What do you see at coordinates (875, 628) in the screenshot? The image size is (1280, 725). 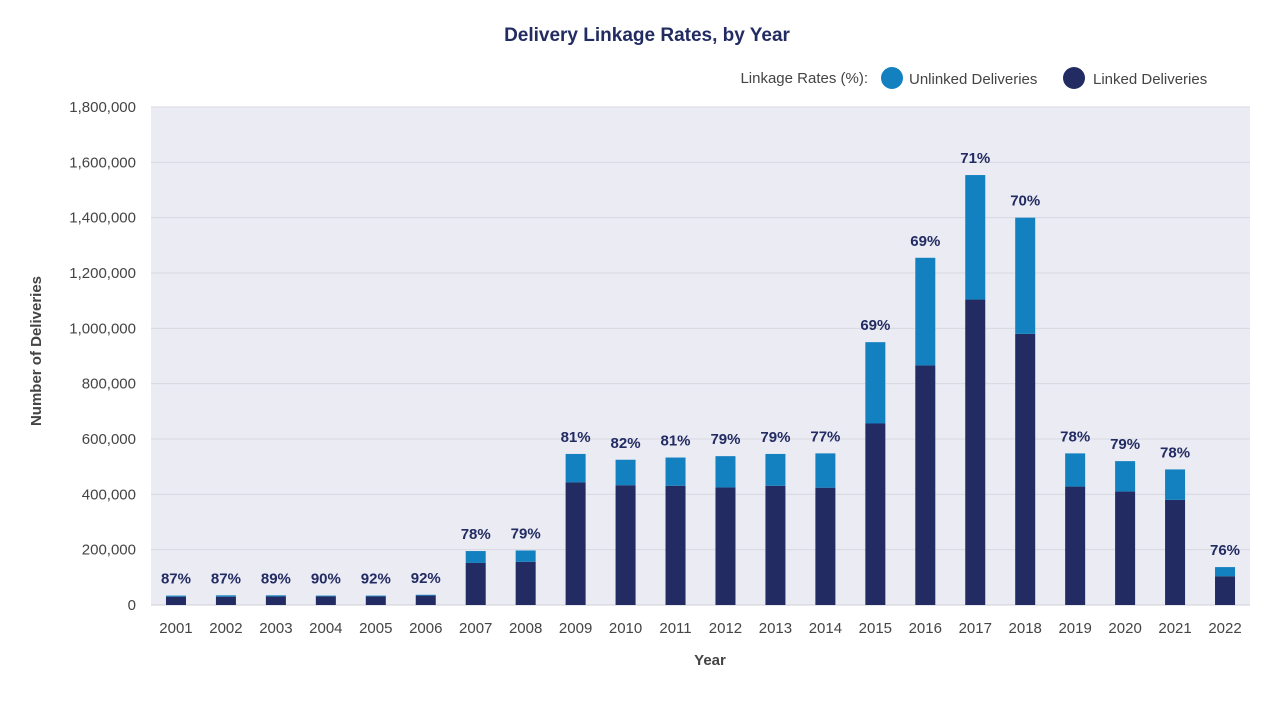 I see `x-tick-label: 2015` at bounding box center [875, 628].